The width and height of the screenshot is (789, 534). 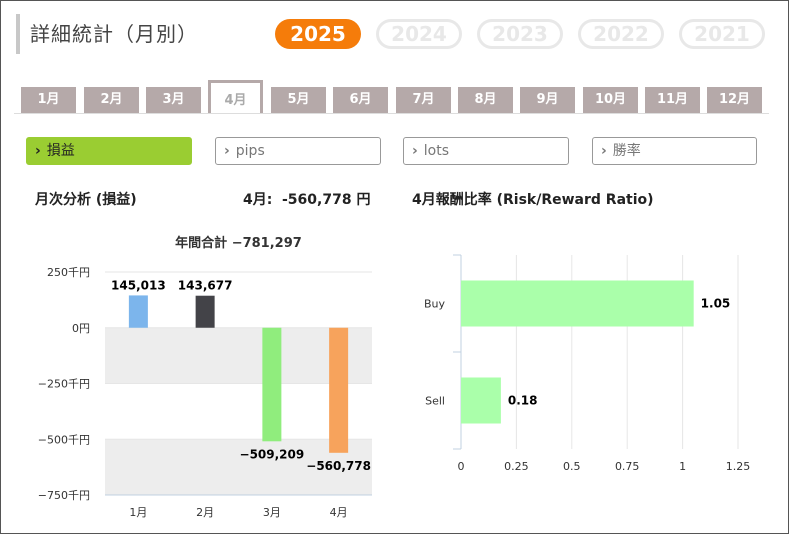 What do you see at coordinates (621, 34) in the screenshot?
I see `year-tab-2022: 2022` at bounding box center [621, 34].